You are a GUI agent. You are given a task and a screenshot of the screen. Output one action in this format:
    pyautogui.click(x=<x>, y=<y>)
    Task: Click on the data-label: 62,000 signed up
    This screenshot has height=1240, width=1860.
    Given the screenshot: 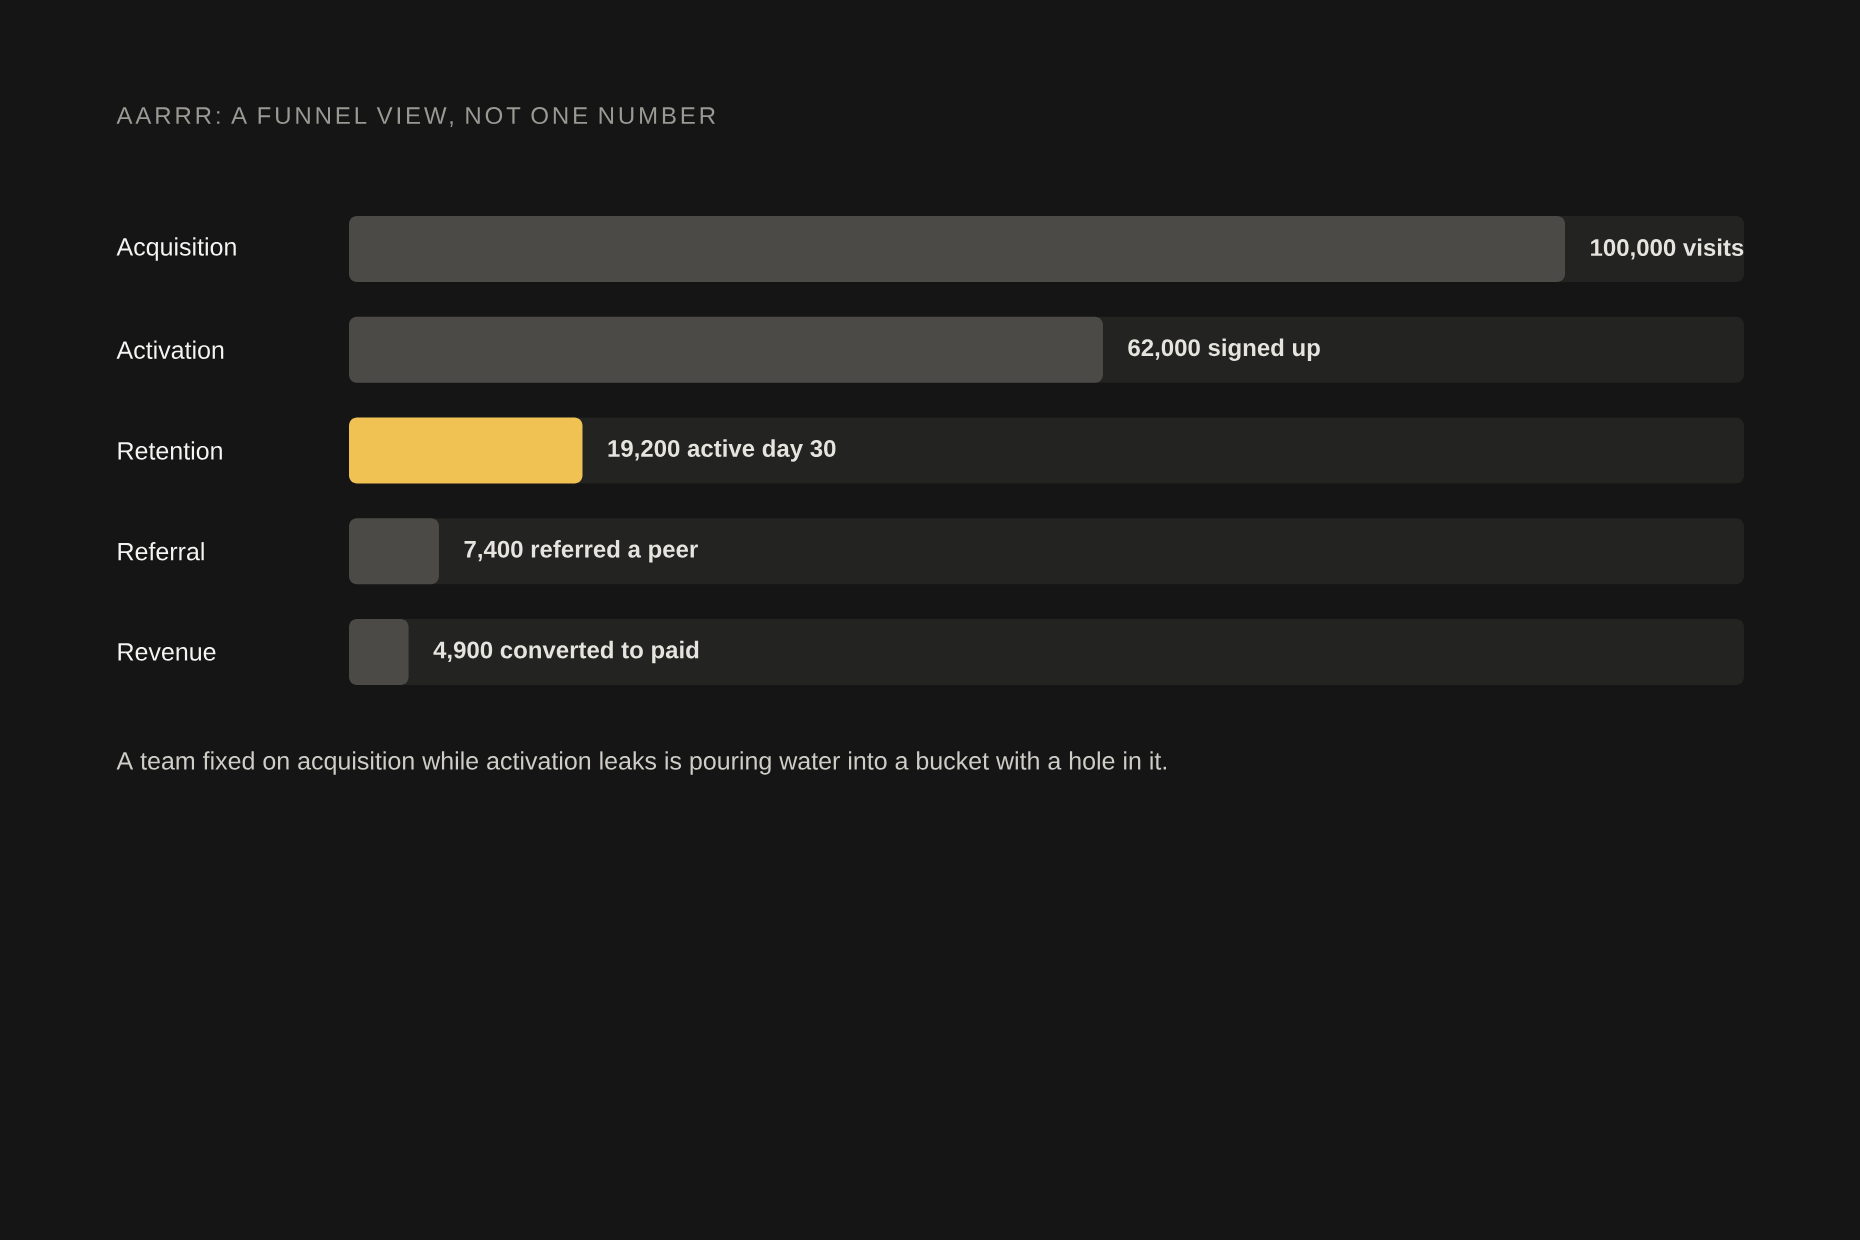 What is the action you would take?
    pyautogui.click(x=1224, y=350)
    